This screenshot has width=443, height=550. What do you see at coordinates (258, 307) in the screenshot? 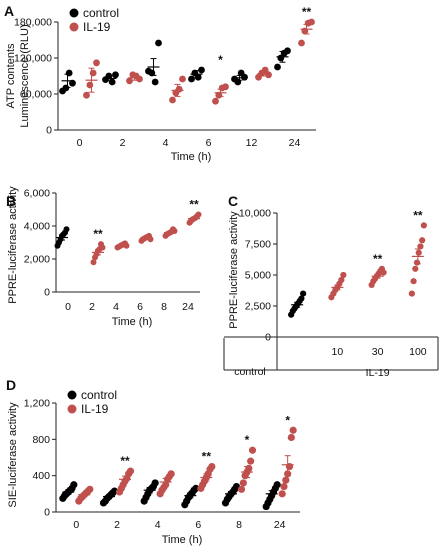
I see `y-tick-label: 2,500` at bounding box center [258, 307].